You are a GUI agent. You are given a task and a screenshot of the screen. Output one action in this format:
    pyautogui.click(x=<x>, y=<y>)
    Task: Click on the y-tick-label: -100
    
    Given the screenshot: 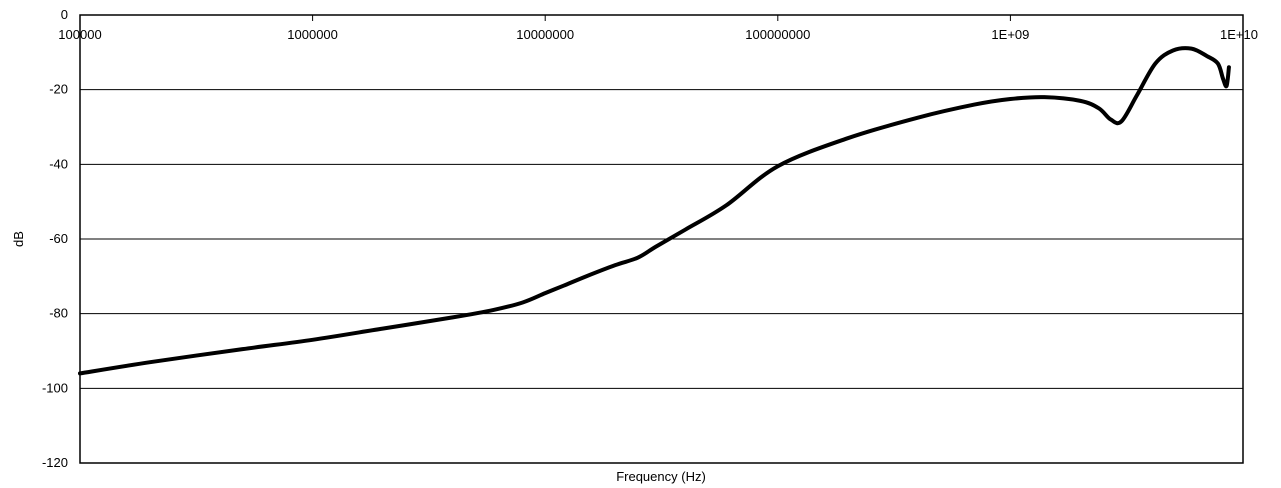 What is the action you would take?
    pyautogui.click(x=55, y=387)
    